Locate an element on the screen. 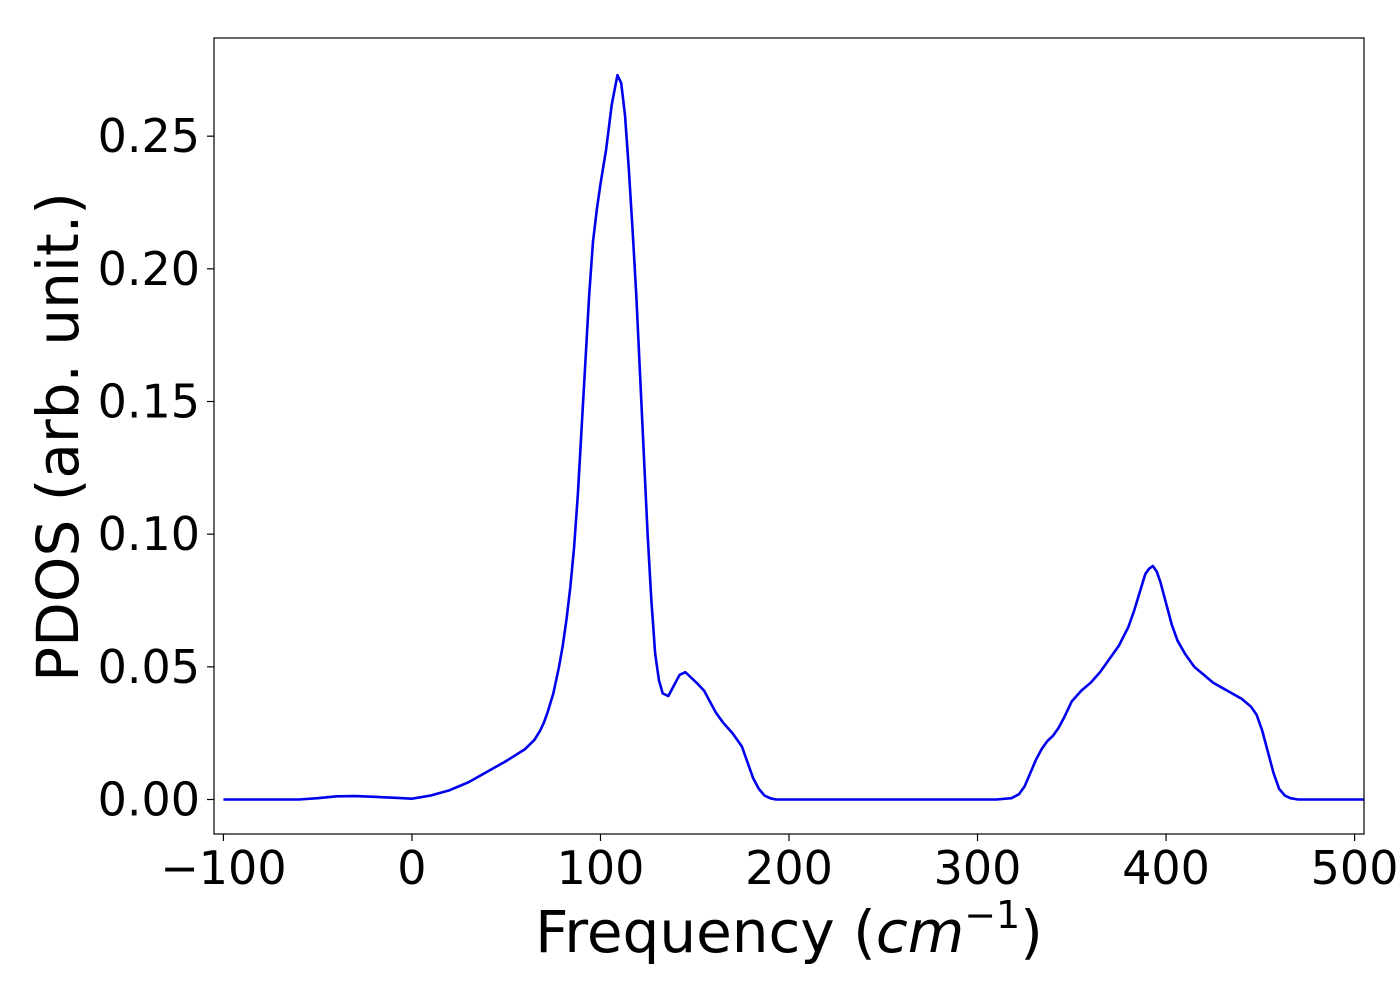  x-axis: −100 0 100 200 300 400 500 is located at coordinates (779, 864).